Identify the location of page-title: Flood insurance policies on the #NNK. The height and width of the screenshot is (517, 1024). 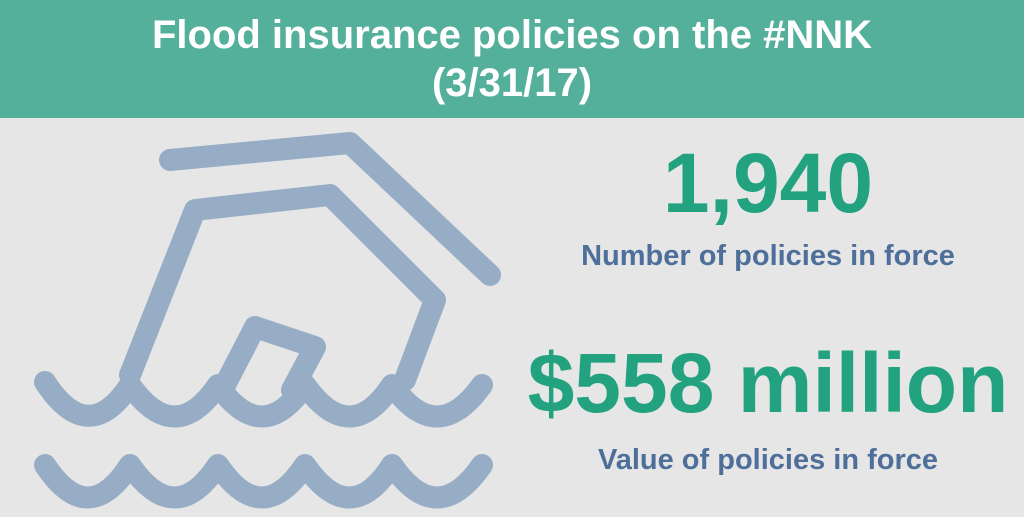
(512, 35).